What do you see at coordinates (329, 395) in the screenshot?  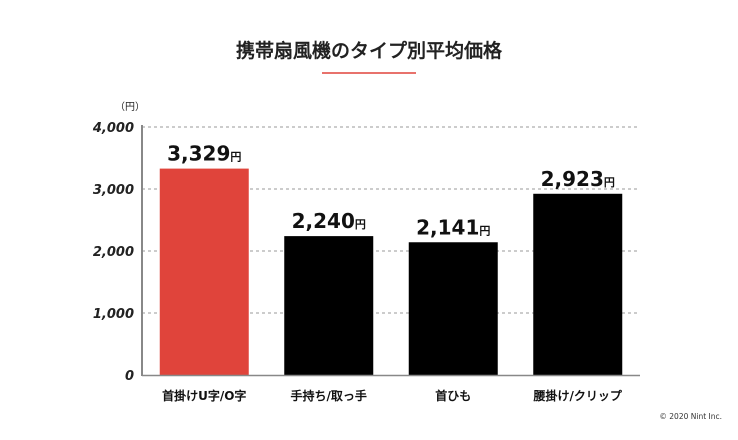 I see `x-tick-label: 手持ち/取っ手` at bounding box center [329, 395].